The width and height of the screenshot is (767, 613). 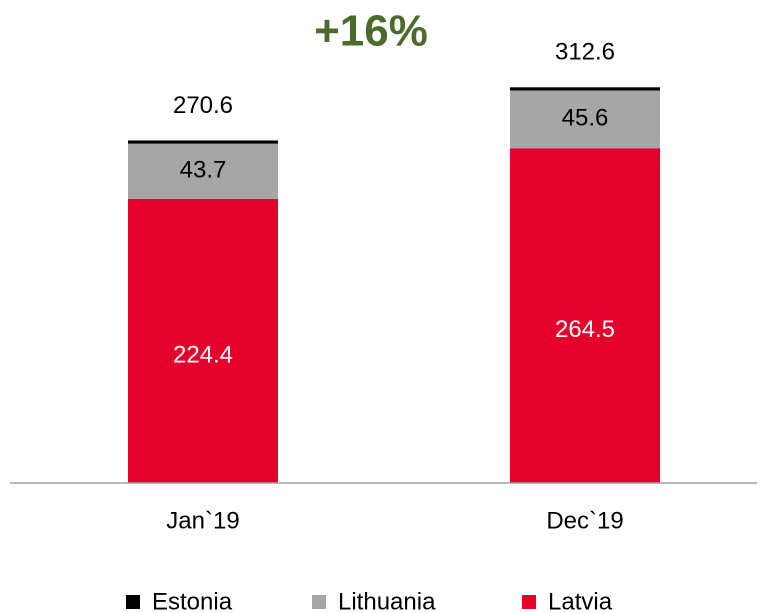 What do you see at coordinates (580, 600) in the screenshot?
I see `legend-label: Latvia` at bounding box center [580, 600].